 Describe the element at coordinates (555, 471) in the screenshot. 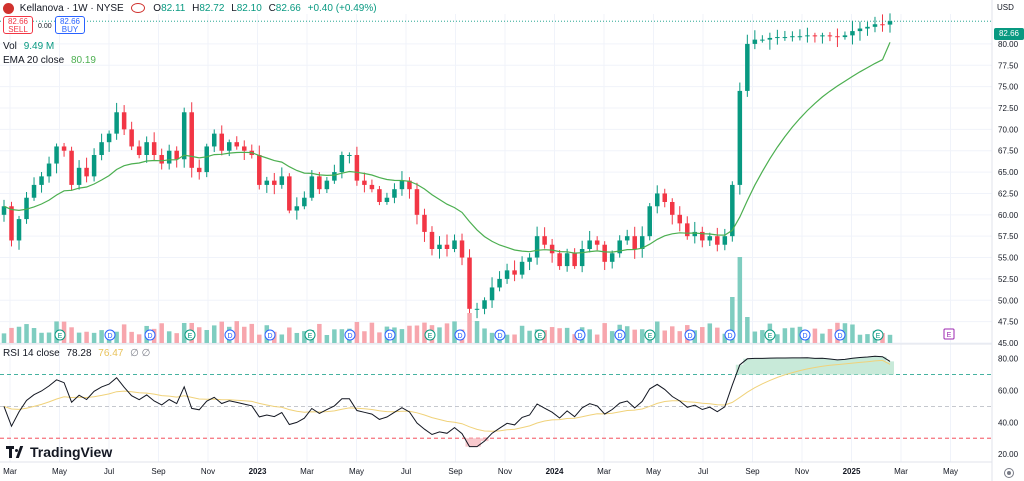

I see `time-tick-label: 2024` at that location.